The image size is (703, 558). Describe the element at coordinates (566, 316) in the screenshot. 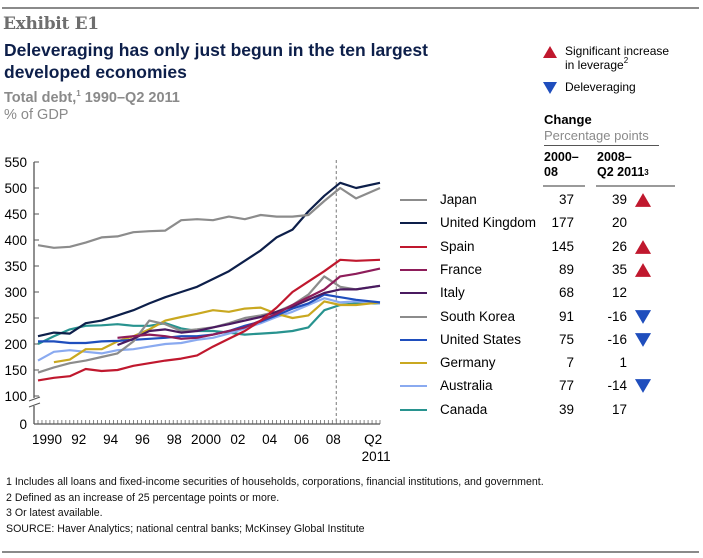

I see `change-2000-08: 91` at that location.